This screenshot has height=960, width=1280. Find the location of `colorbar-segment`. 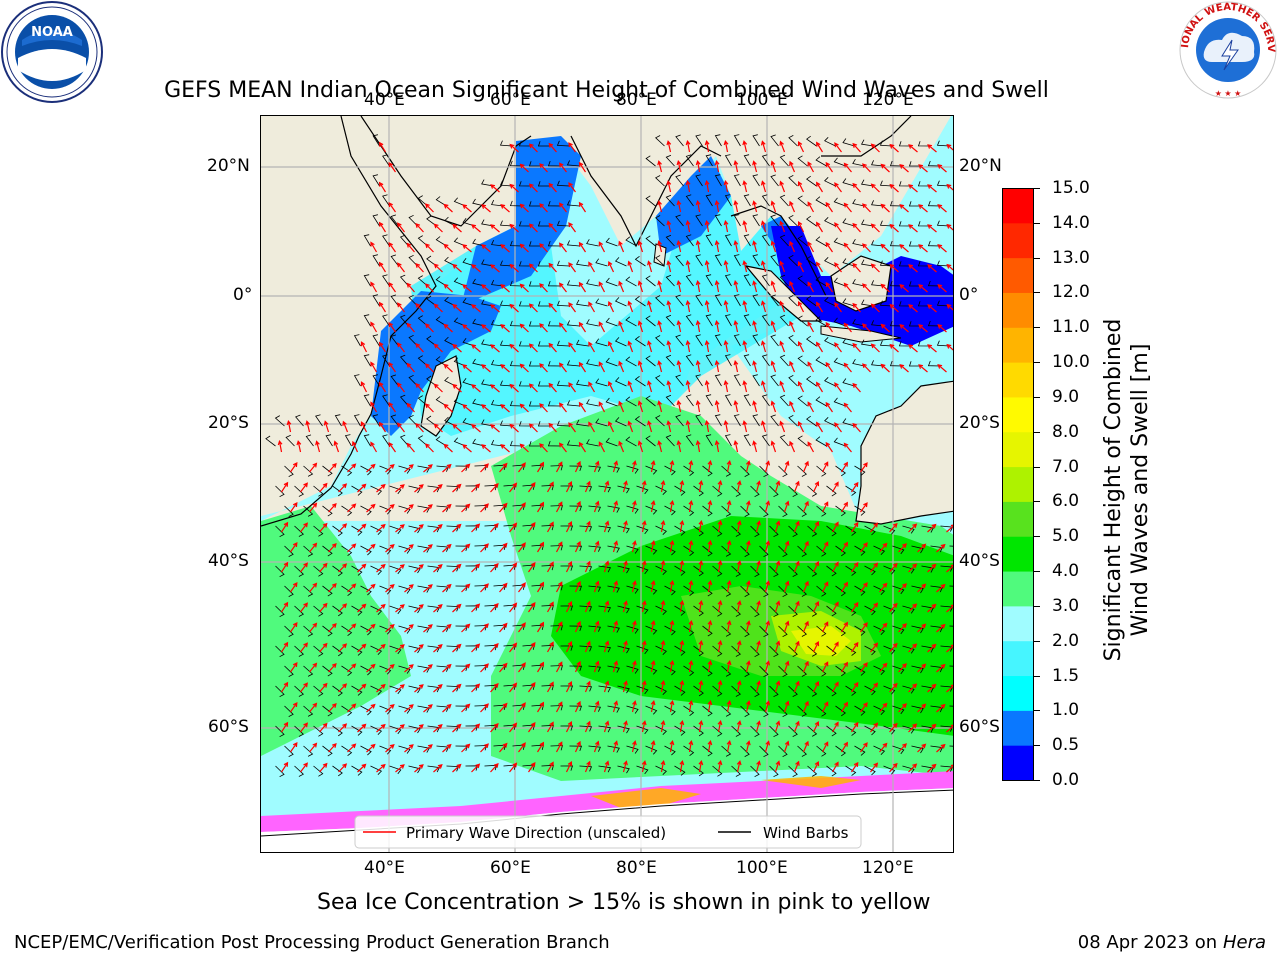

colorbar-segment is located at coordinates (1018, 275).